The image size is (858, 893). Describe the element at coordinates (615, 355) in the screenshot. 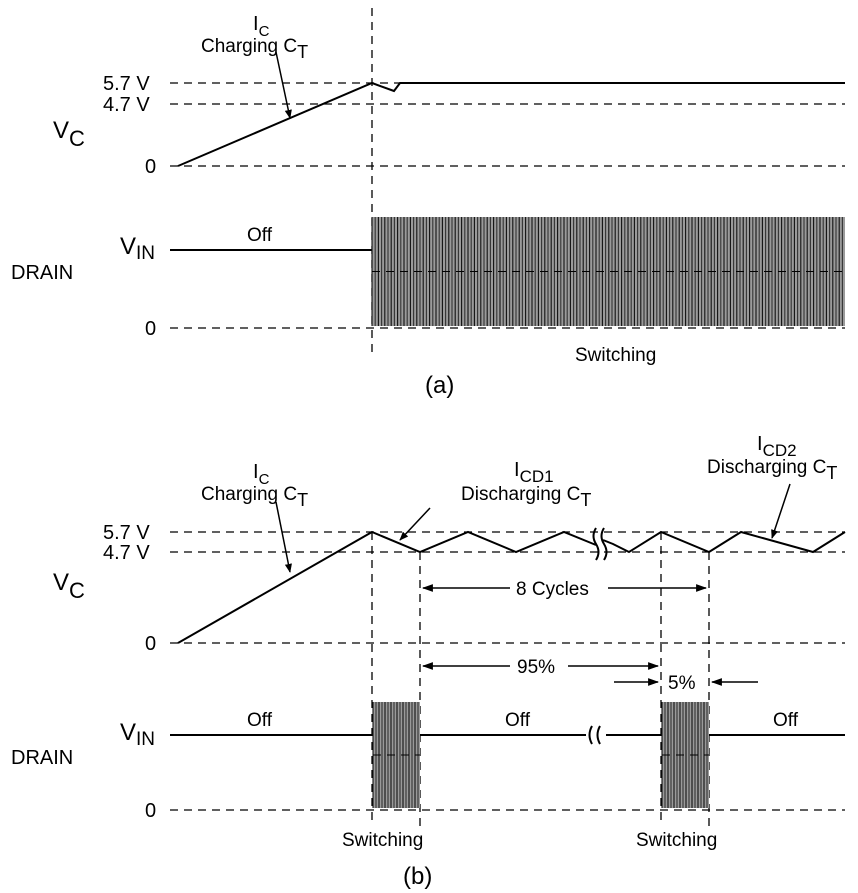

I see `switching-label-a: Switching` at that location.